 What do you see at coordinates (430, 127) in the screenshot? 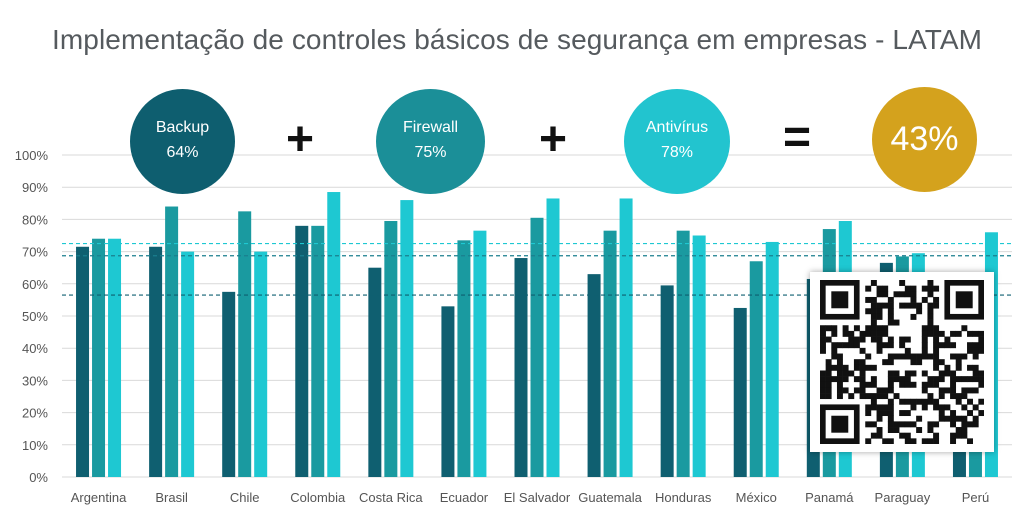
I see `firewall-summary-label: Firewall` at bounding box center [430, 127].